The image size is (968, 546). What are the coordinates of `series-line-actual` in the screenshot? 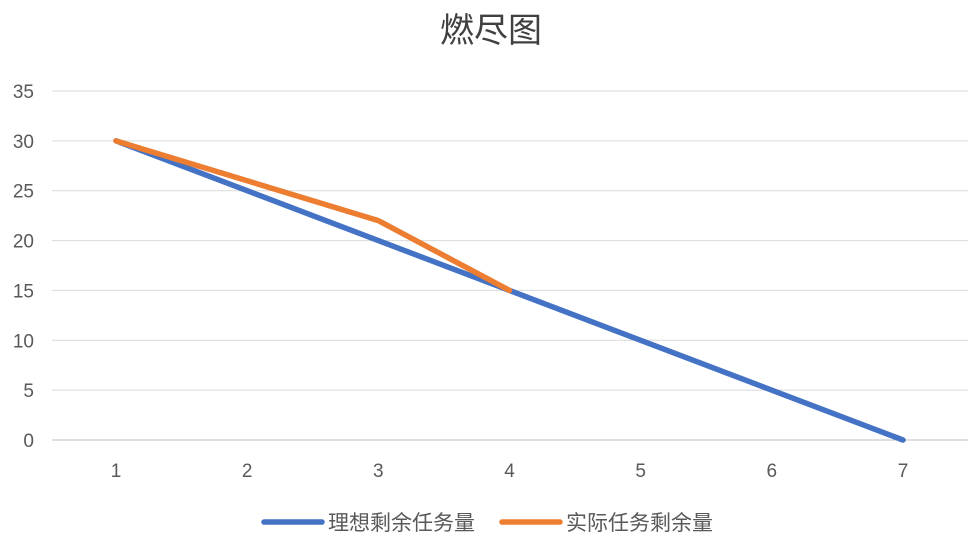 It's located at (313, 216).